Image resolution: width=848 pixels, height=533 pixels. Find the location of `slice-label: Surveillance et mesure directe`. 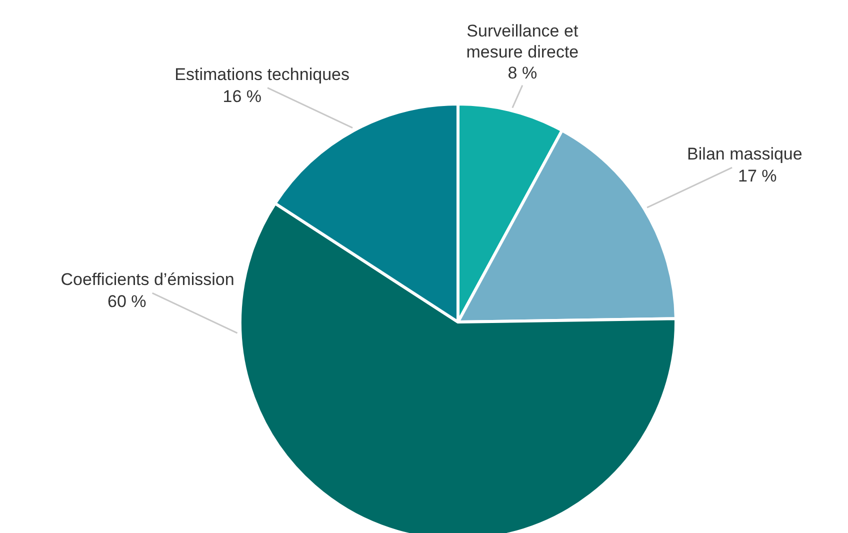

slice-label: Surveillance et mesure directe is located at coordinates (522, 41).